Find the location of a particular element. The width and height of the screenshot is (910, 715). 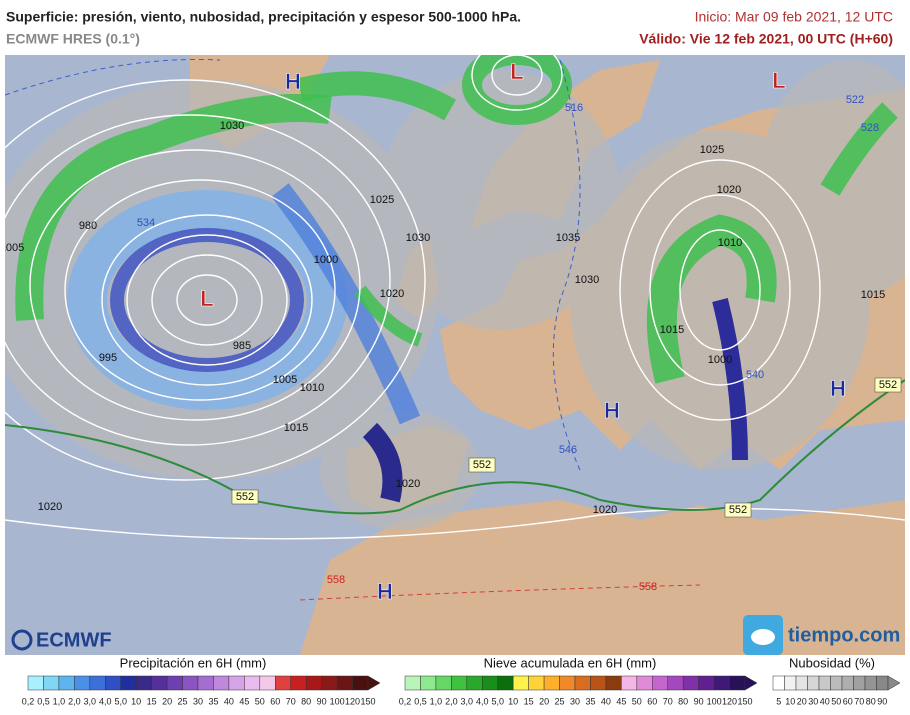

legend-tick-label: 80 is located at coordinates (871, 701).